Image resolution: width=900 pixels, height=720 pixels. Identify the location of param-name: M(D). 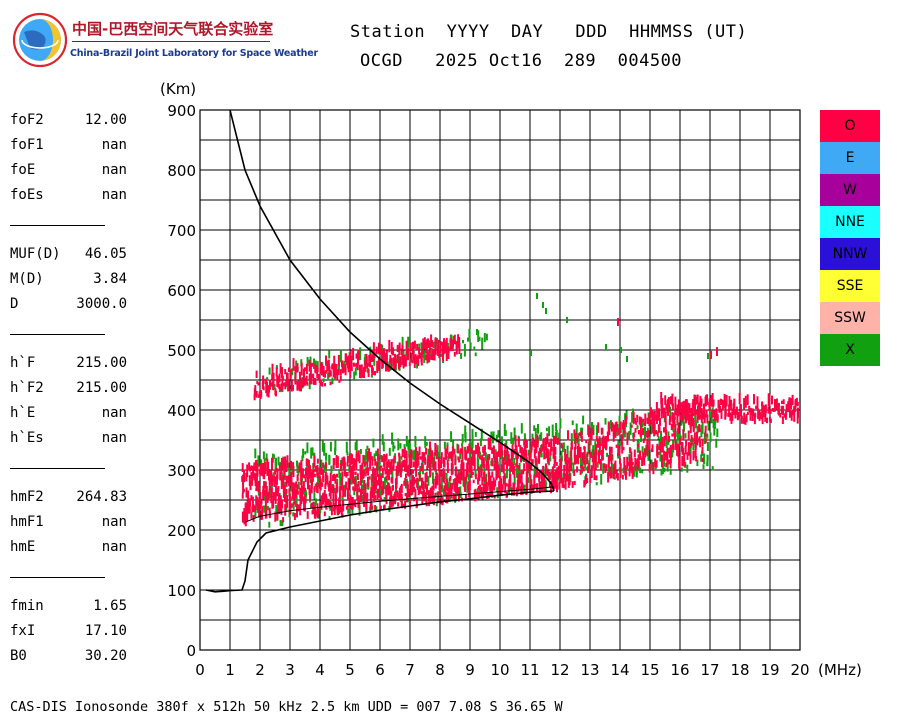
(27, 279).